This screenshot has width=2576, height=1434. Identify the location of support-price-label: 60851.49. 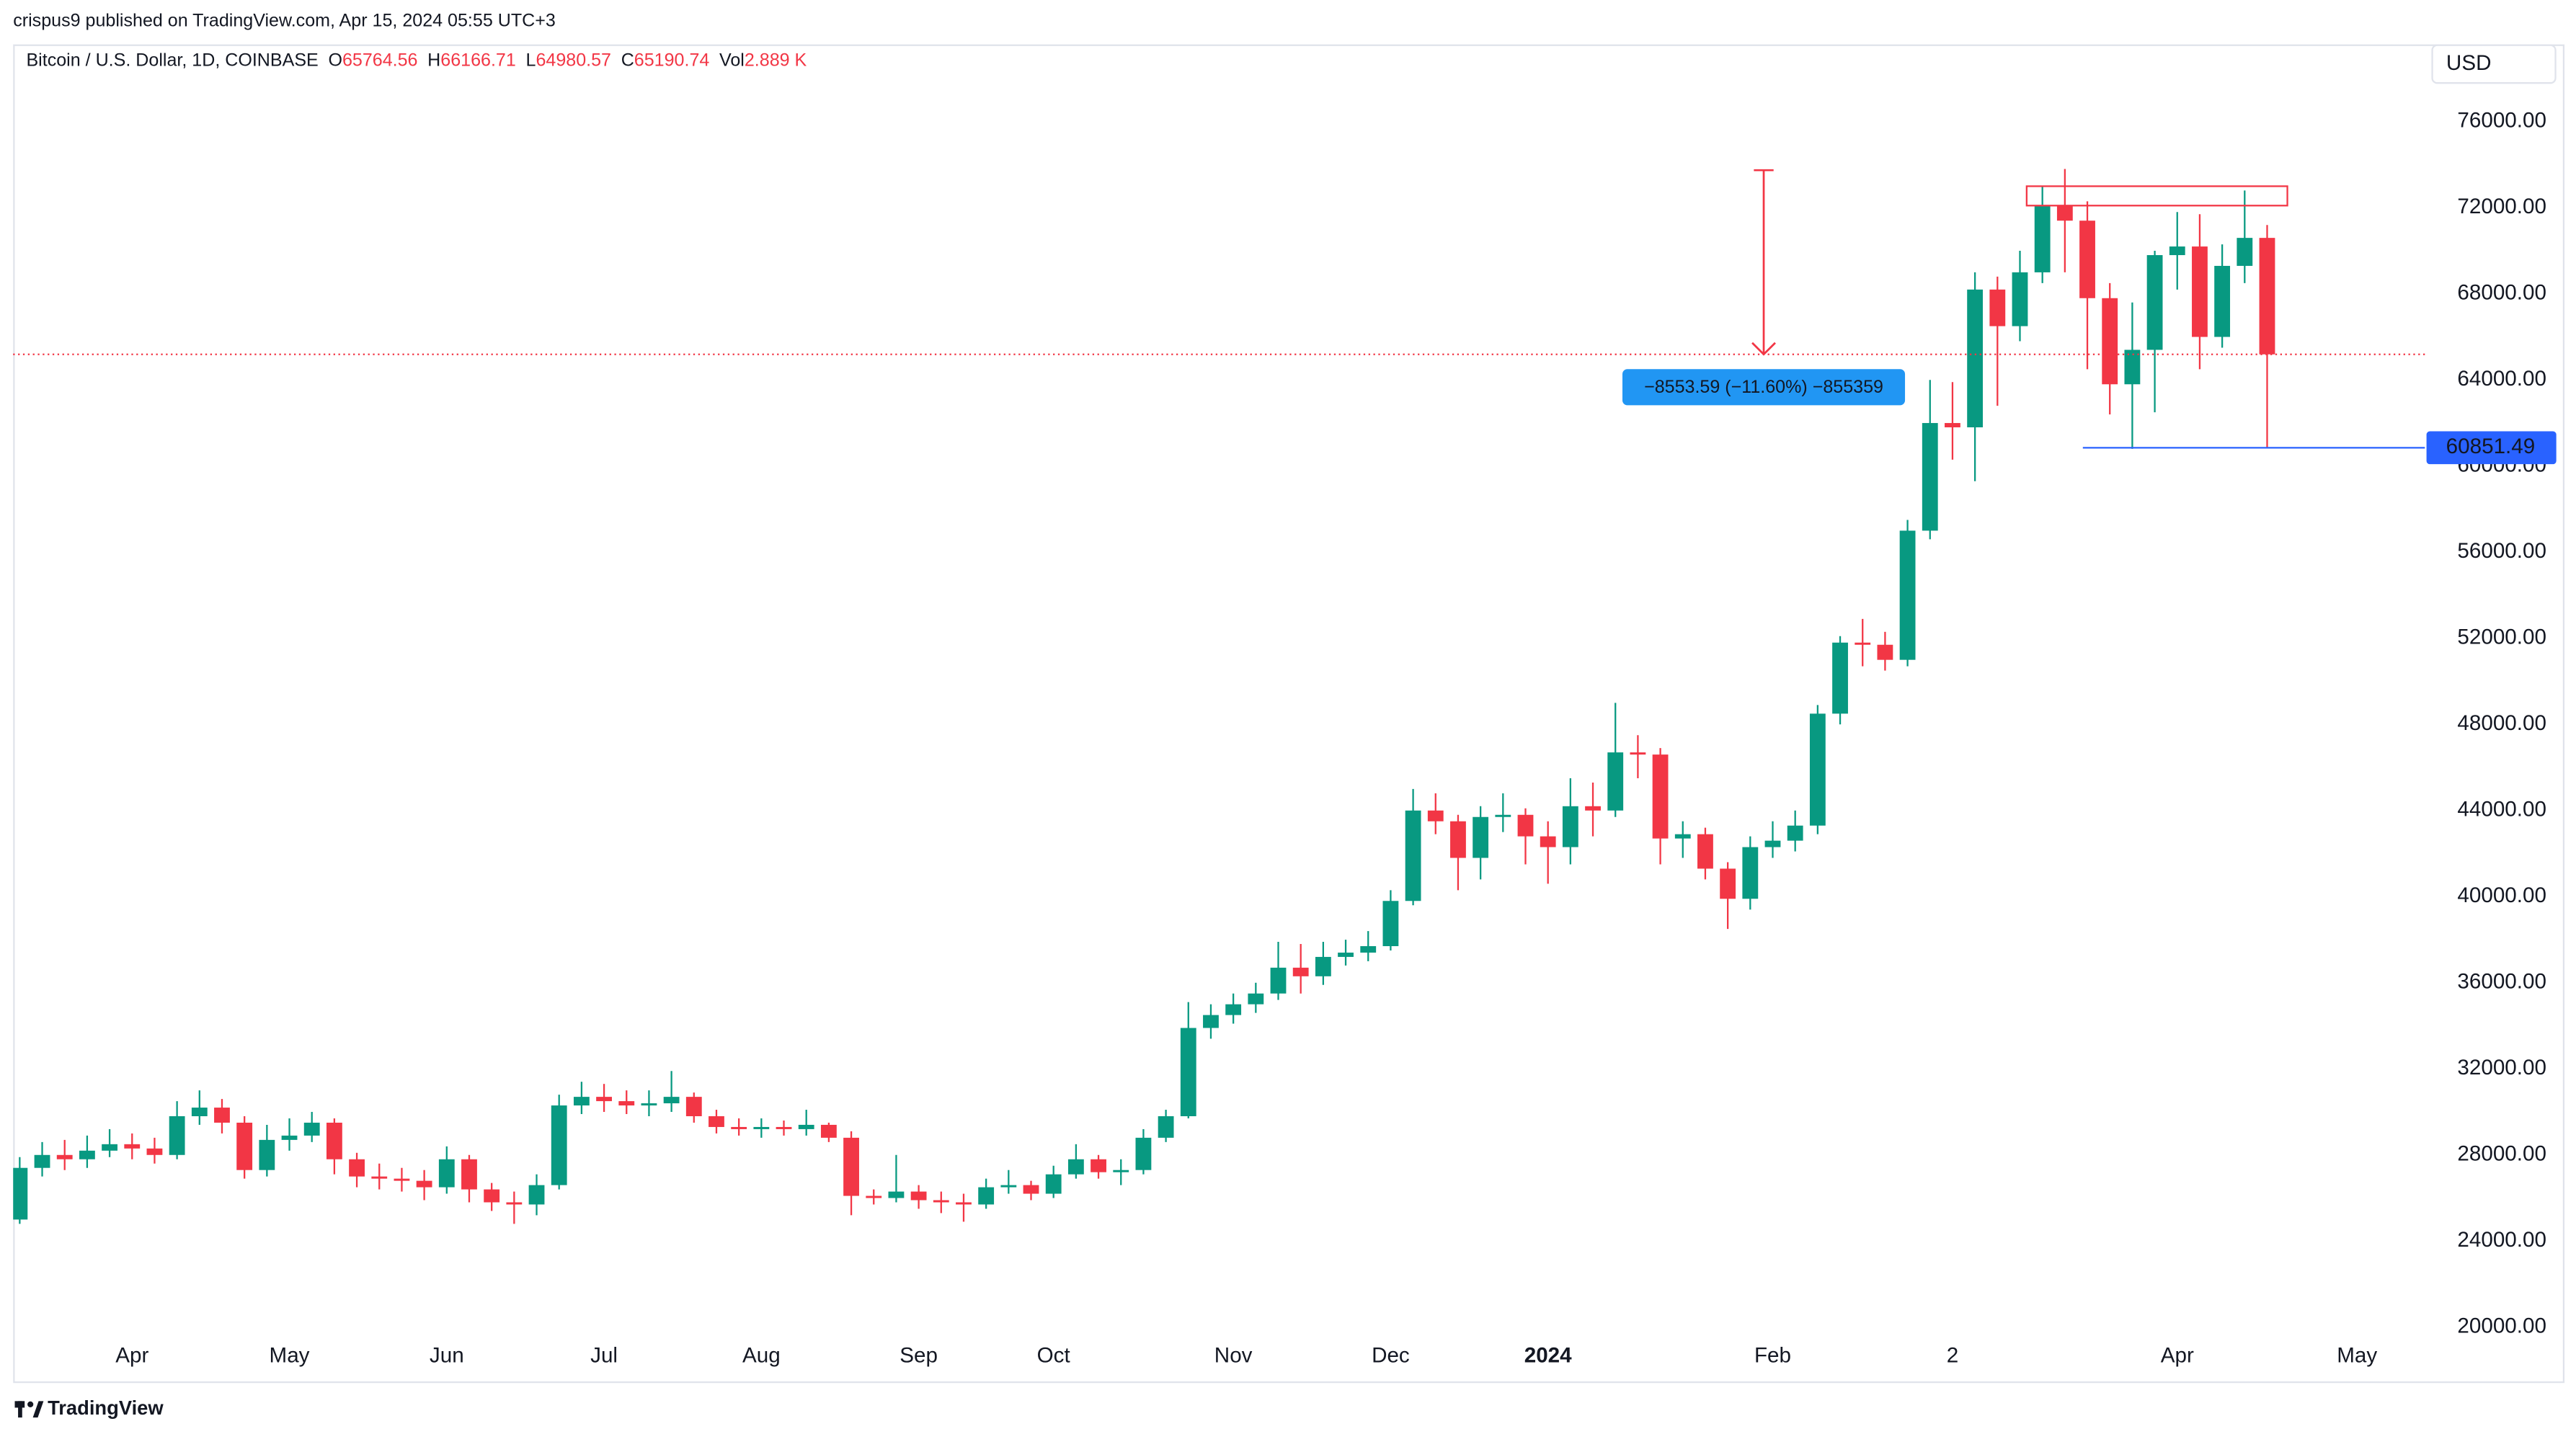
(2491, 446).